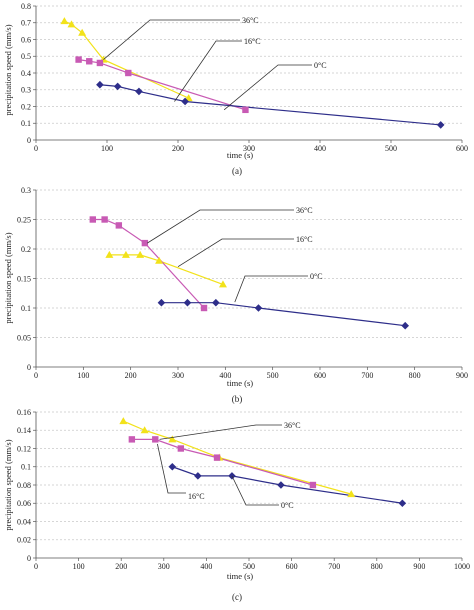 Image resolution: width=474 pixels, height=610 pixels. I want to click on y-tick-label: 0.8, so click(26, 6).